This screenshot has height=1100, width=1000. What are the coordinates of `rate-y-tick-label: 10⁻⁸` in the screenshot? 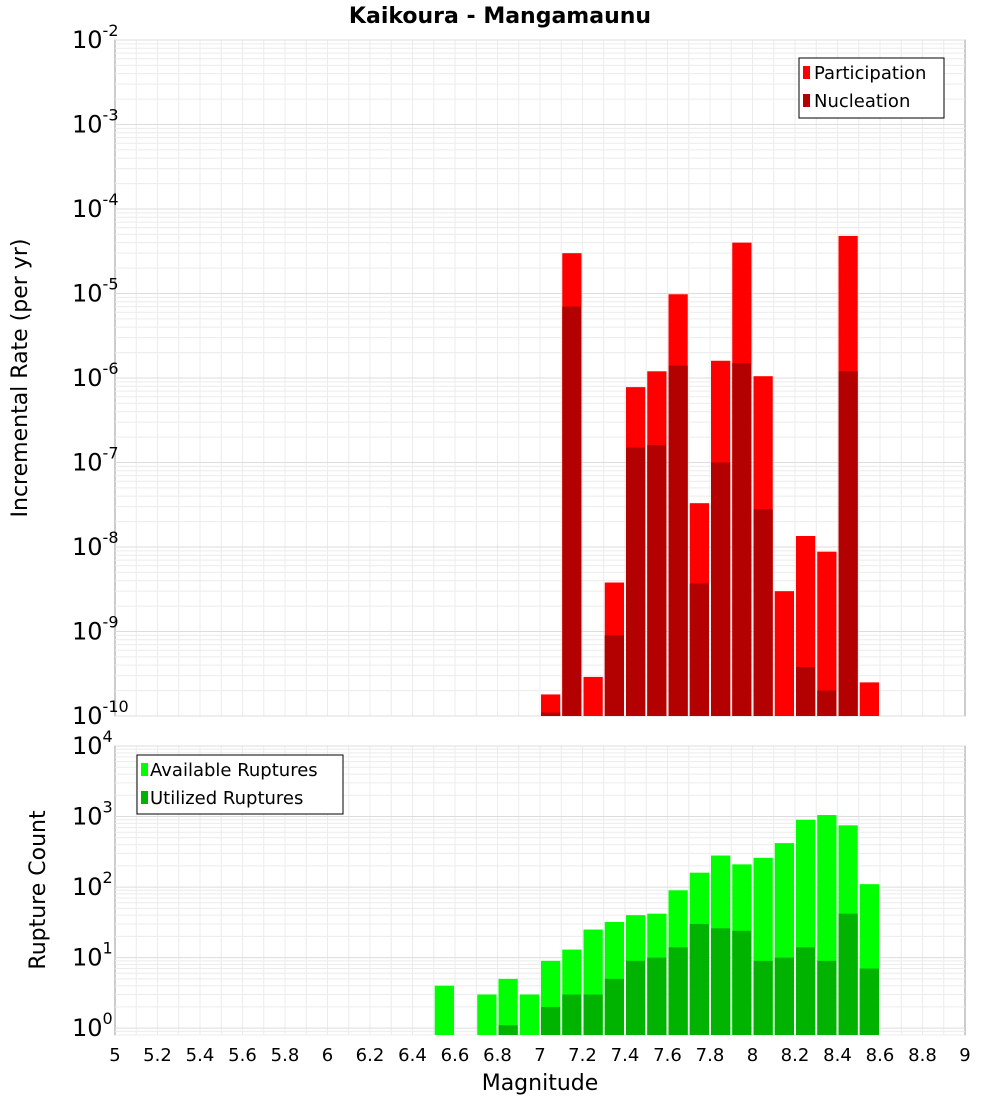 It's located at (95, 544).